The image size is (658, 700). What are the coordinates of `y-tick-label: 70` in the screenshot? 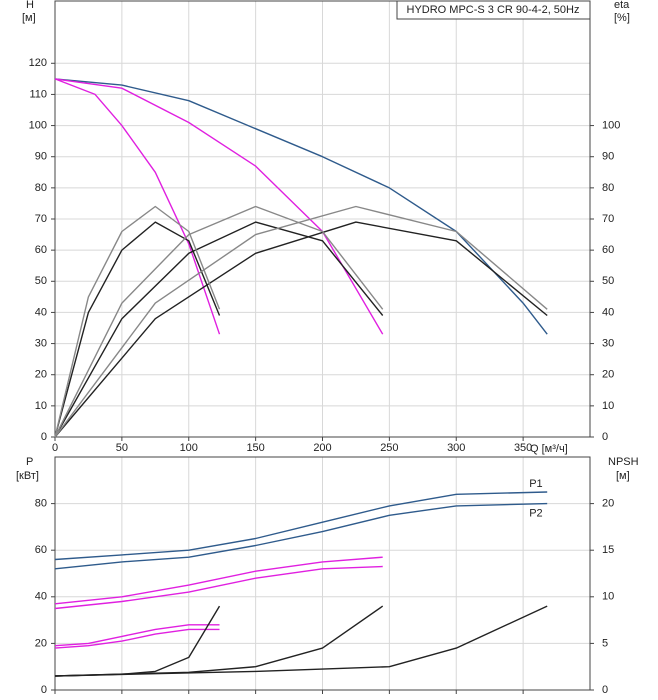 It's located at (41, 219).